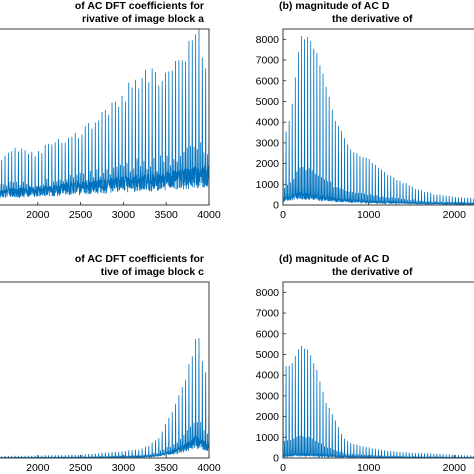 This screenshot has width=474, height=474. What do you see at coordinates (268, 81) in the screenshot?
I see `panel-b-y-tick-label: 6000` at bounding box center [268, 81].